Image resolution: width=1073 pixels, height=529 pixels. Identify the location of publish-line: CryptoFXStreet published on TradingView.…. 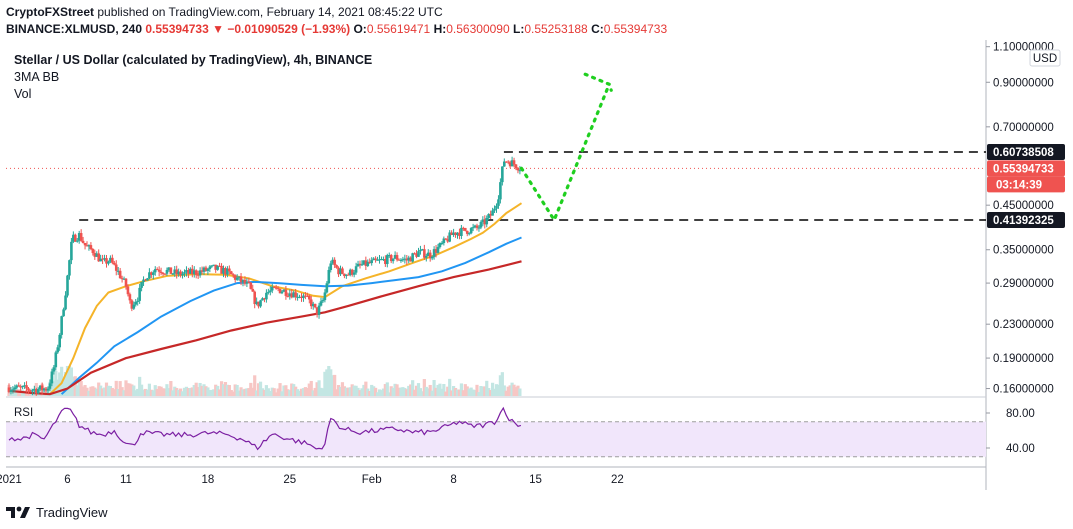
(224, 12).